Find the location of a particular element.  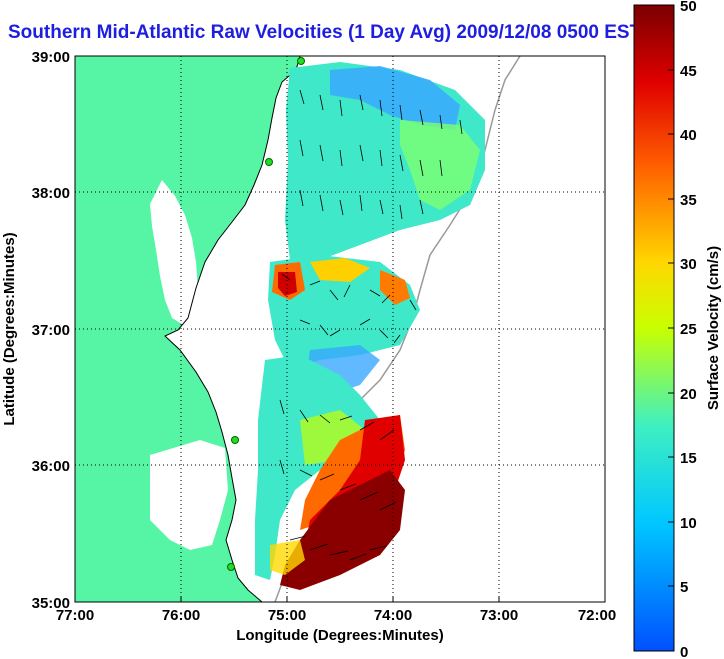

bay-inlet is located at coordinates (207, 335).